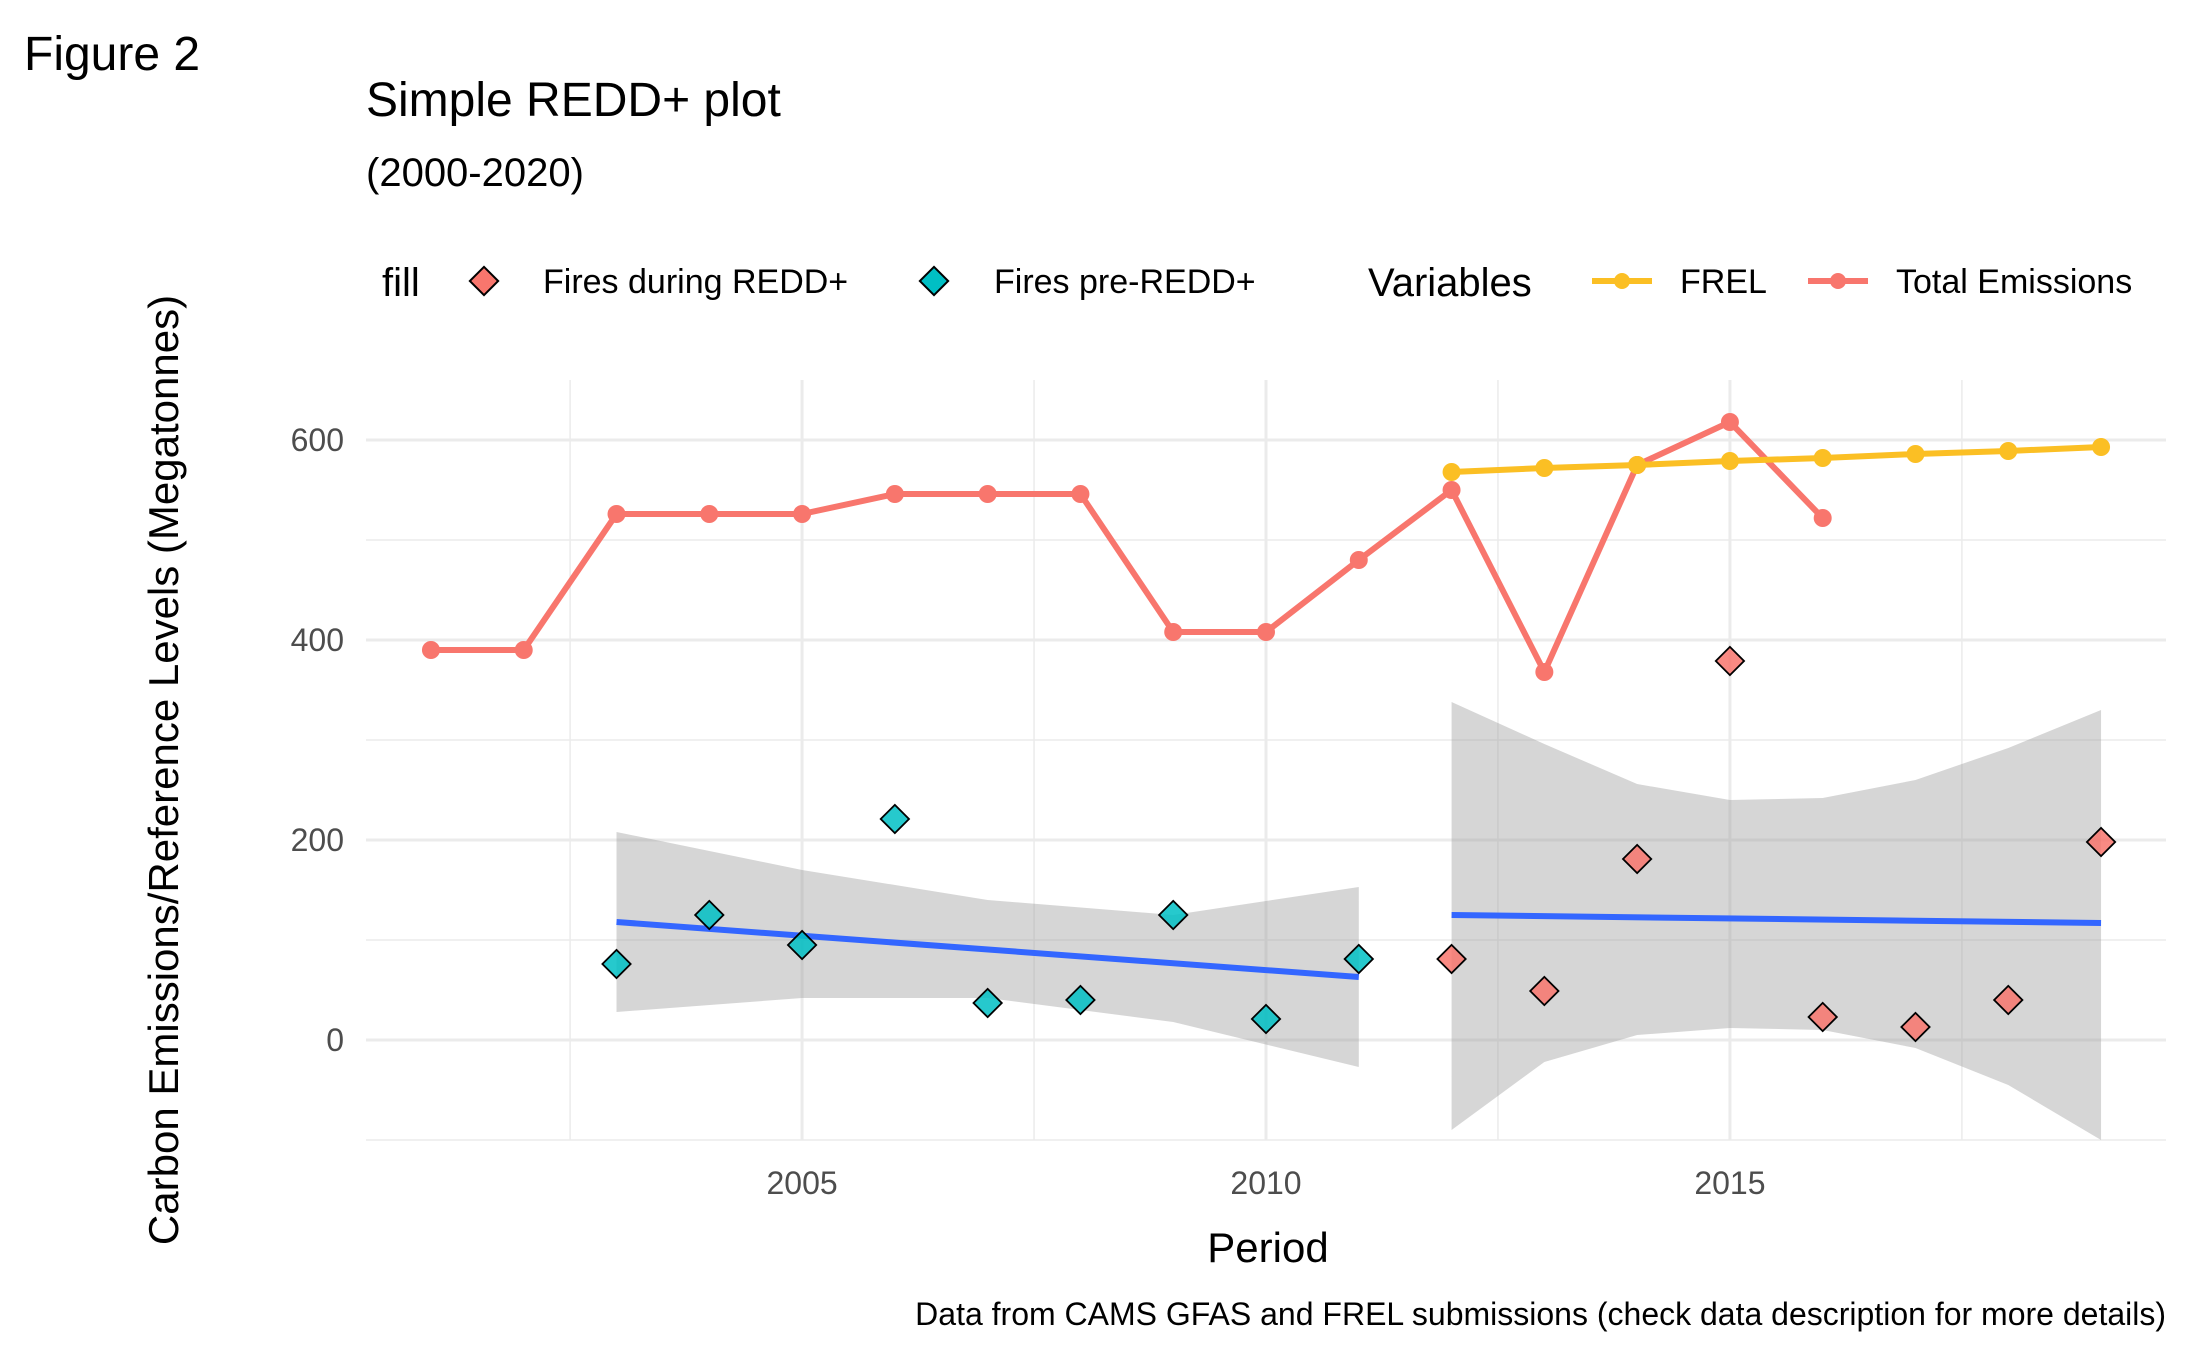  I want to click on legend-fill-label-during: Fires during REDD+, so click(695, 282).